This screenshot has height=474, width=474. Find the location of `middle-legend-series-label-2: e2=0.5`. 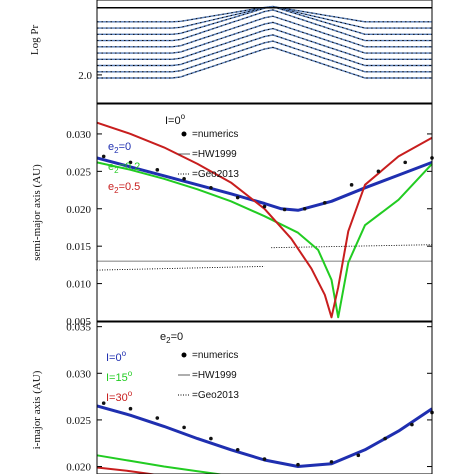

middle-legend-series-label-2: e2=0.5 is located at coordinates (124, 188).